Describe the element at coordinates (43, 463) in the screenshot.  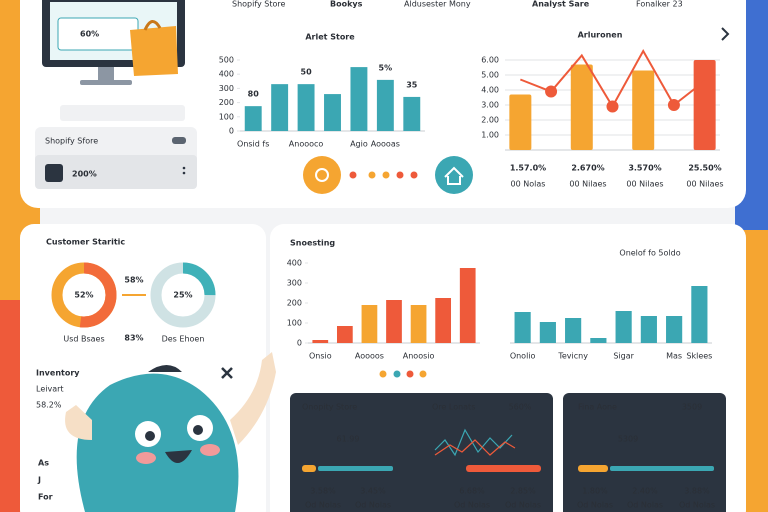
I see `inventory-line: As` at that location.